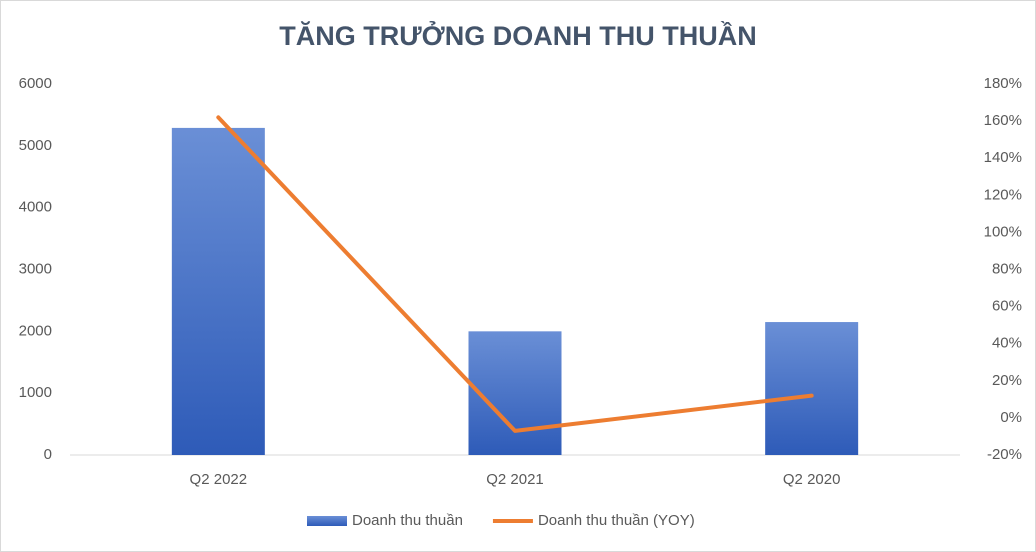 The width and height of the screenshot is (1036, 552). Describe the element at coordinates (616, 520) in the screenshot. I see `legend-label: Doanh thu thuần (YOY)` at that location.